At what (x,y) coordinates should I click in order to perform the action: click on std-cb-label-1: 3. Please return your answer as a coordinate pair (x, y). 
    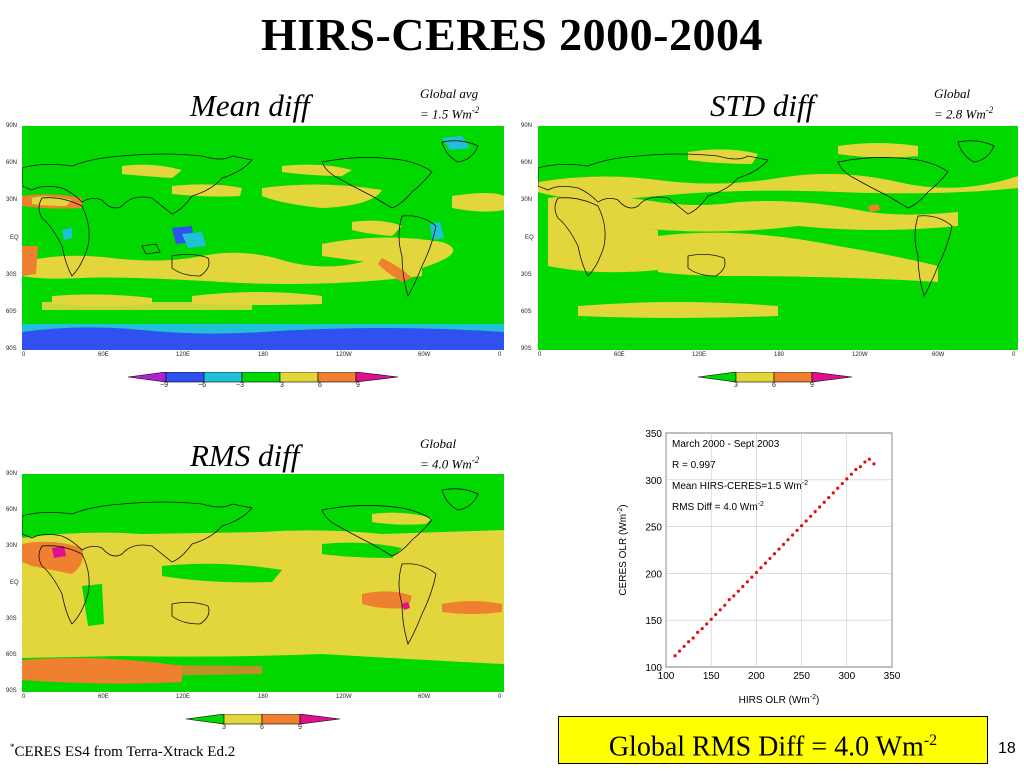
    Looking at the image, I should click on (736, 385).